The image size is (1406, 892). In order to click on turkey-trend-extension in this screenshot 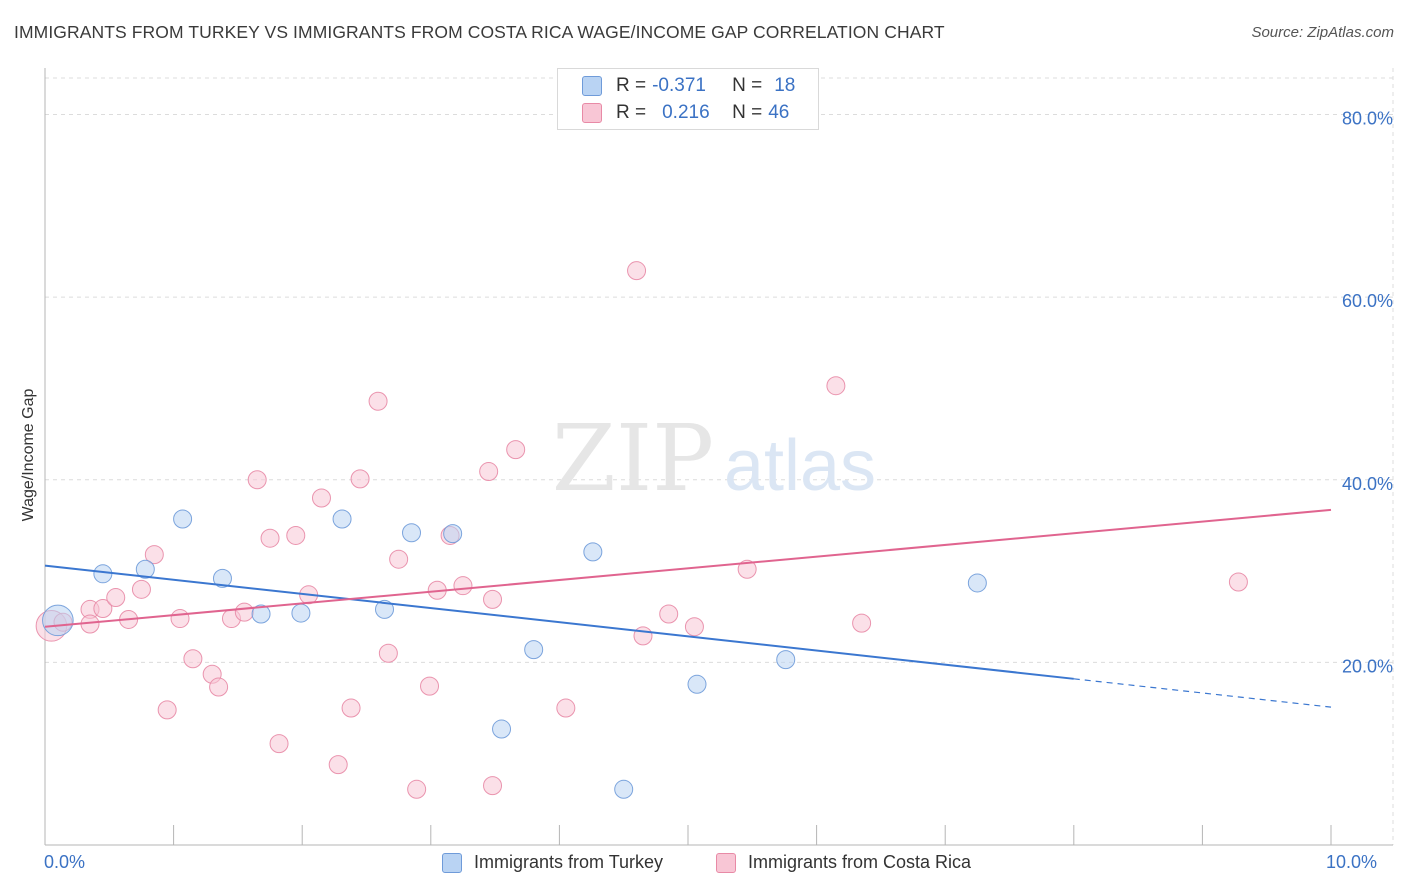, I will do `click(1202, 693)`.